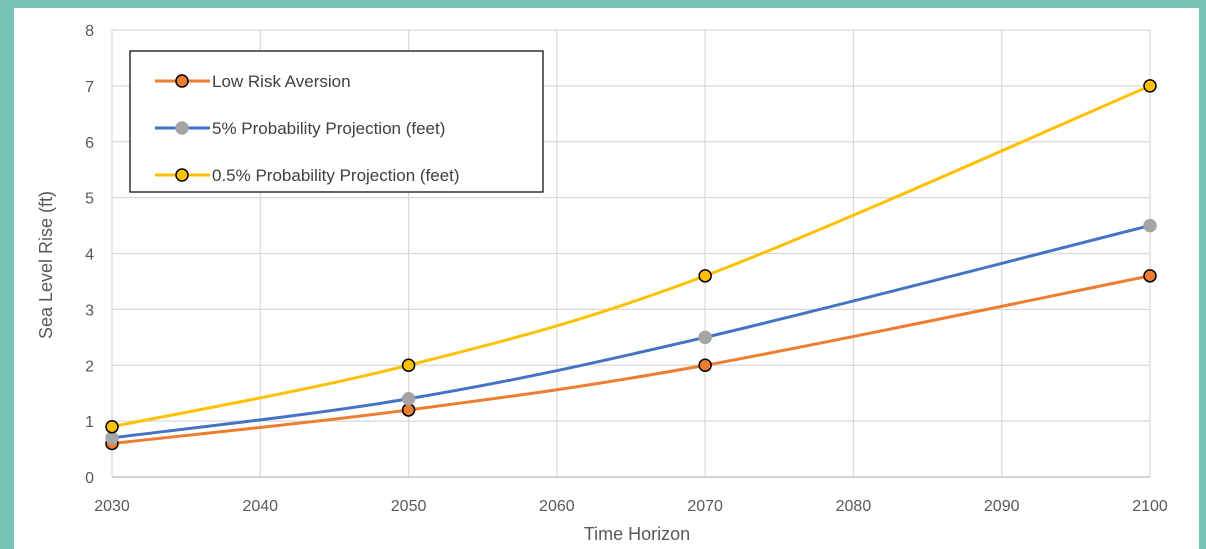 This screenshot has height=549, width=1206. I want to click on x-tick-label: 2100, so click(1150, 506).